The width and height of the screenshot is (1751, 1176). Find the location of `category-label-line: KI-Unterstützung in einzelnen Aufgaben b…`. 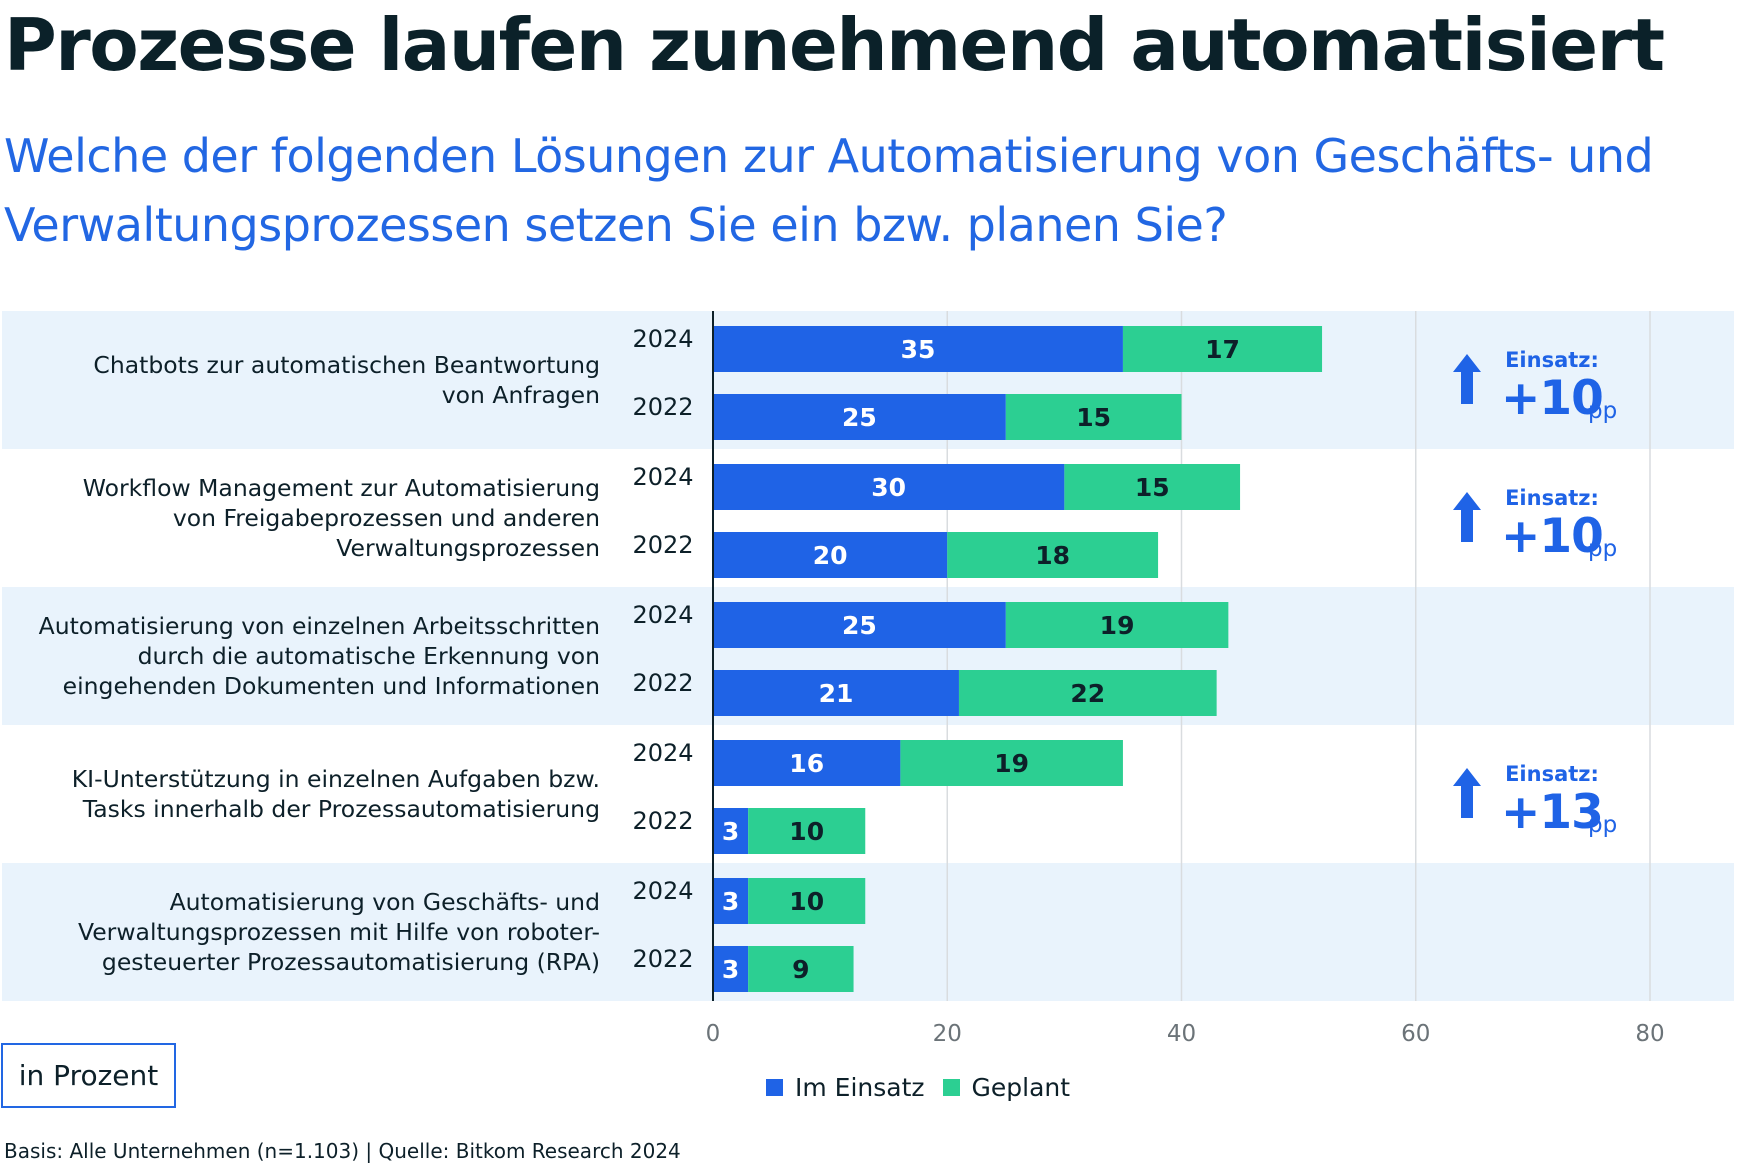

category-label-line: KI-Unterstützung in einzelnen Aufgaben b… is located at coordinates (336, 779).